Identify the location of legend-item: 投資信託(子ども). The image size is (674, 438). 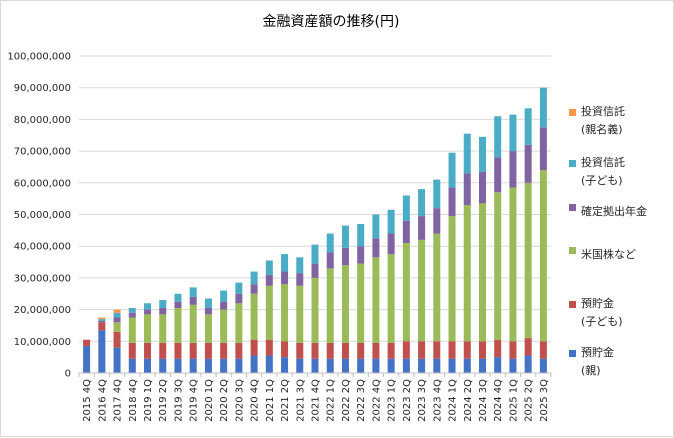
(597, 171).